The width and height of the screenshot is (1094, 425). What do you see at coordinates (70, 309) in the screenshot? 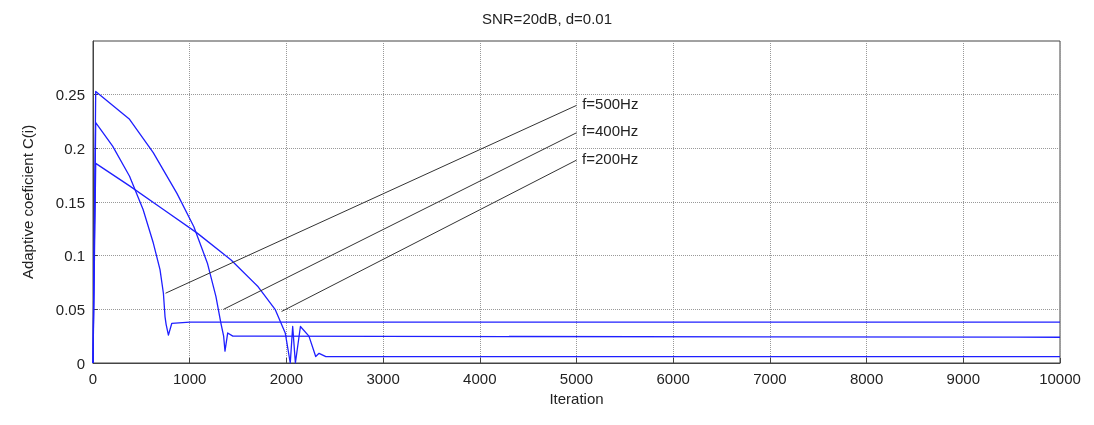
I see `y-tick-label: 0.05` at bounding box center [70, 309].